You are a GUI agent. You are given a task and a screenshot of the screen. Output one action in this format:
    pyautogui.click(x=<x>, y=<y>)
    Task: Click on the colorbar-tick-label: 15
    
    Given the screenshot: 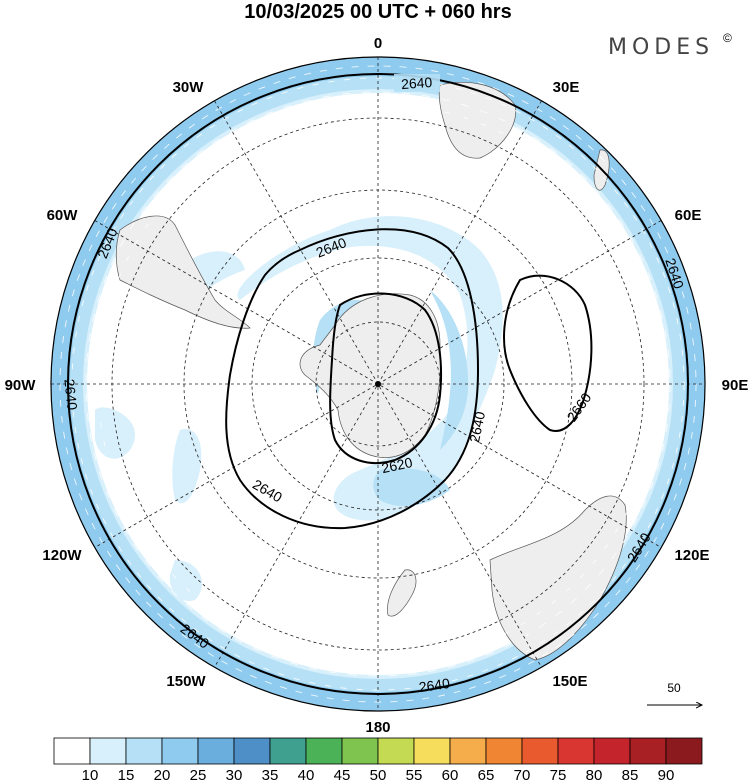 What is the action you would take?
    pyautogui.click(x=126, y=774)
    